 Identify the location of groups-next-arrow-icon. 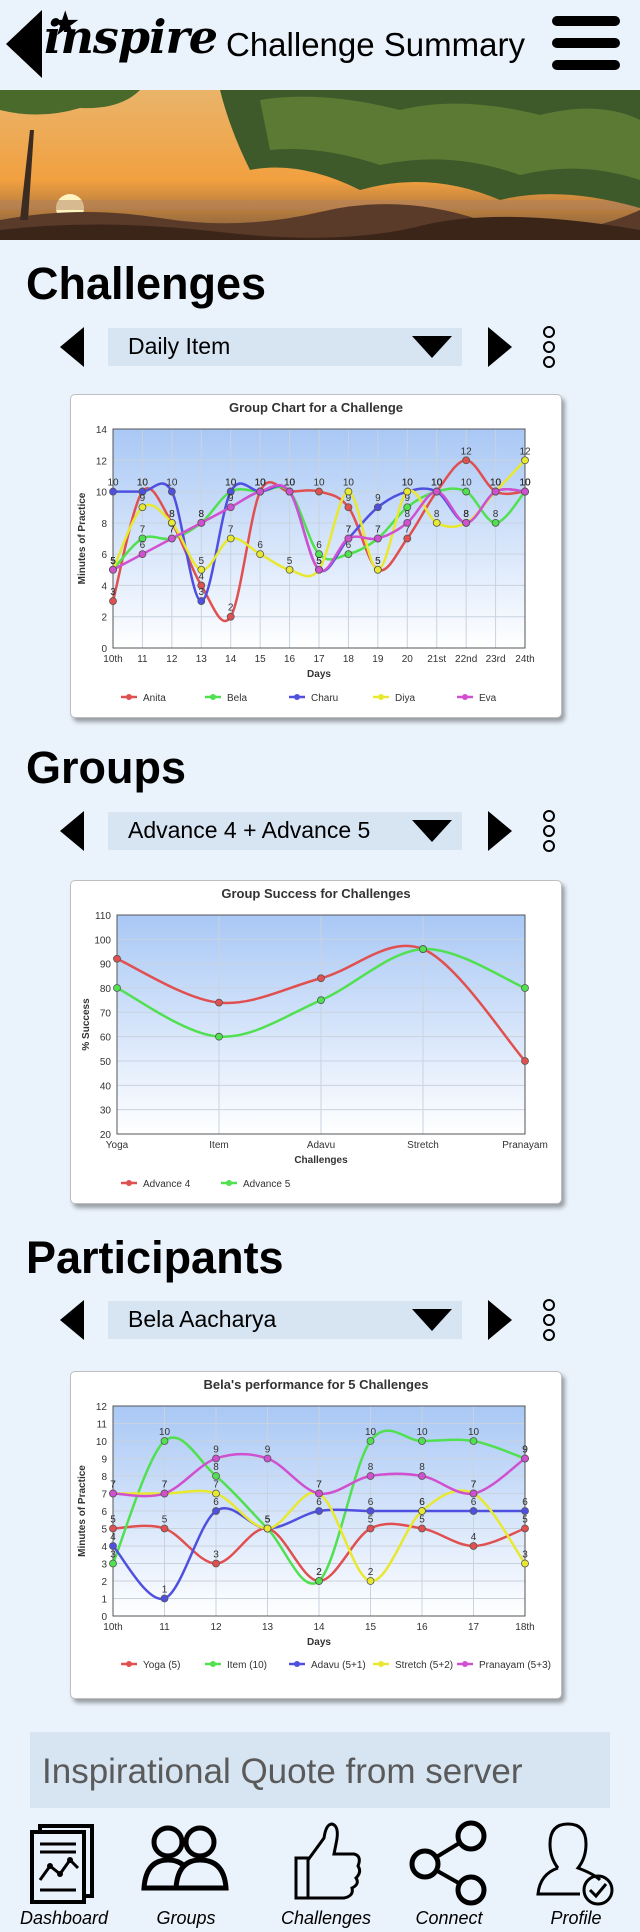
(500, 831).